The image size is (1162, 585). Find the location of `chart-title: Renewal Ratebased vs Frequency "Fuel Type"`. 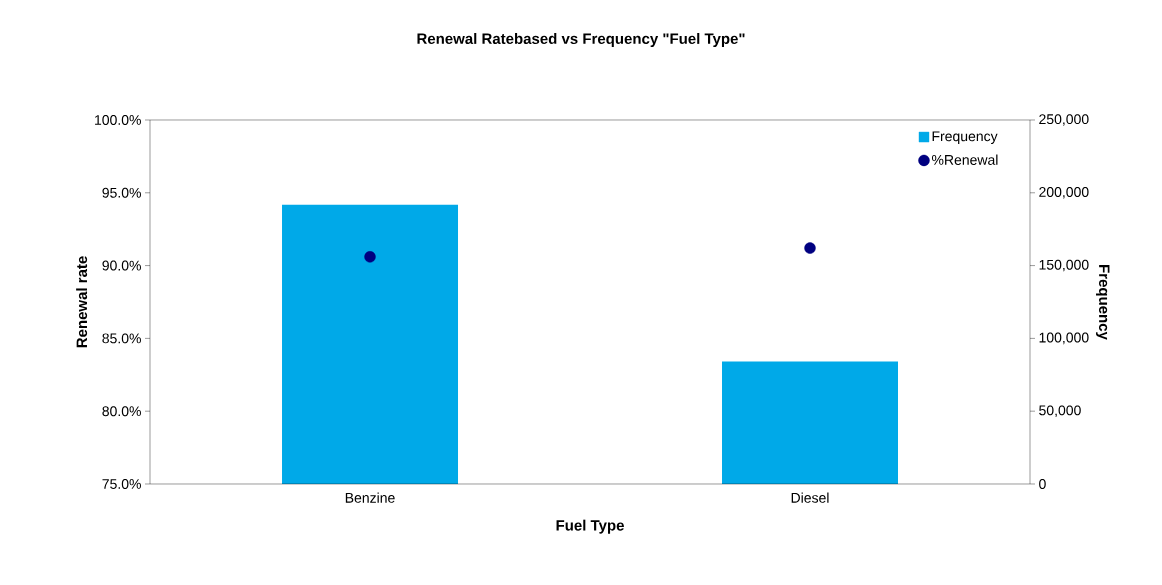

chart-title: Renewal Ratebased vs Frequency "Fuel Type" is located at coordinates (581, 40).